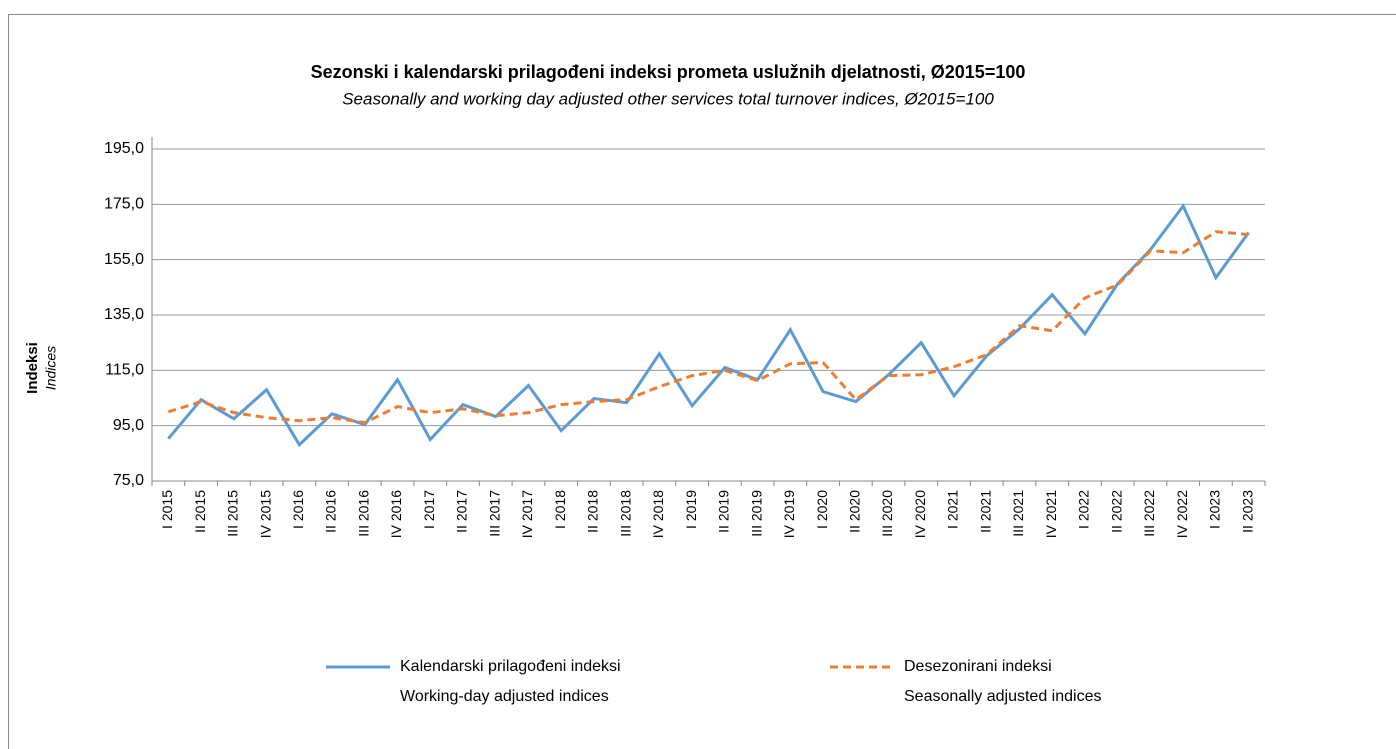 This screenshot has width=1396, height=749. I want to click on x-tick-label: IV 2021, so click(1051, 514).